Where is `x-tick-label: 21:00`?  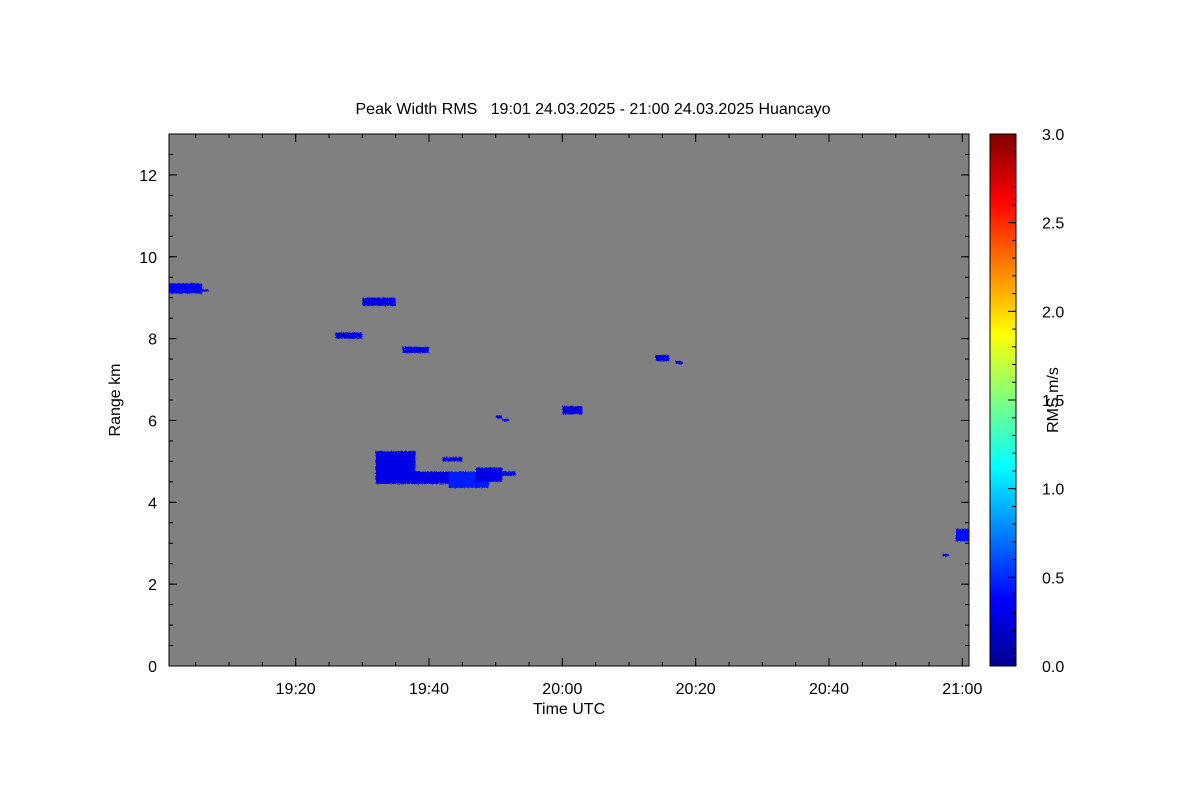
x-tick-label: 21:00 is located at coordinates (962, 689).